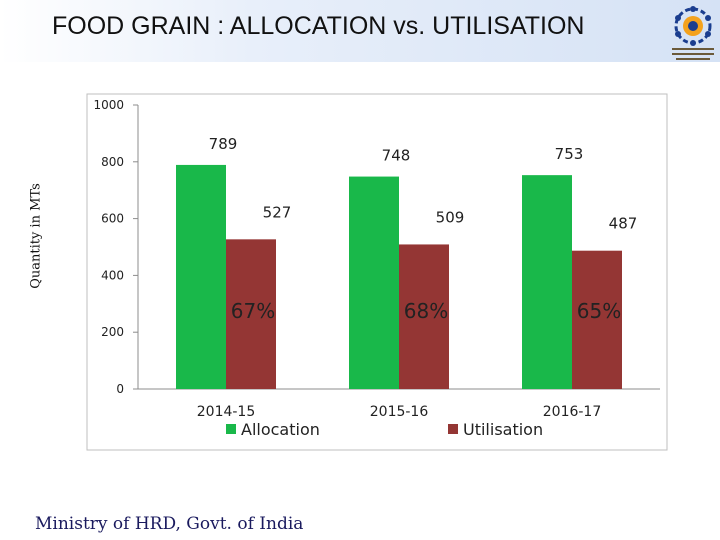 This screenshot has width=720, height=540. Describe the element at coordinates (108, 105) in the screenshot. I see `y-tick-label: 1000` at that location.